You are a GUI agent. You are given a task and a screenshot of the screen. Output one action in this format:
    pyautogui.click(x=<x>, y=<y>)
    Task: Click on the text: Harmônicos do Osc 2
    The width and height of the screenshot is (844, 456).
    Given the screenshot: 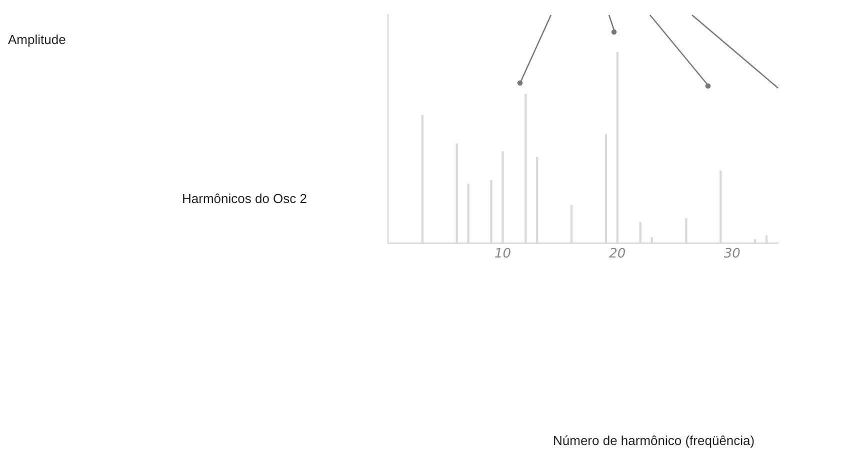 What is the action you would take?
    pyautogui.click(x=244, y=198)
    